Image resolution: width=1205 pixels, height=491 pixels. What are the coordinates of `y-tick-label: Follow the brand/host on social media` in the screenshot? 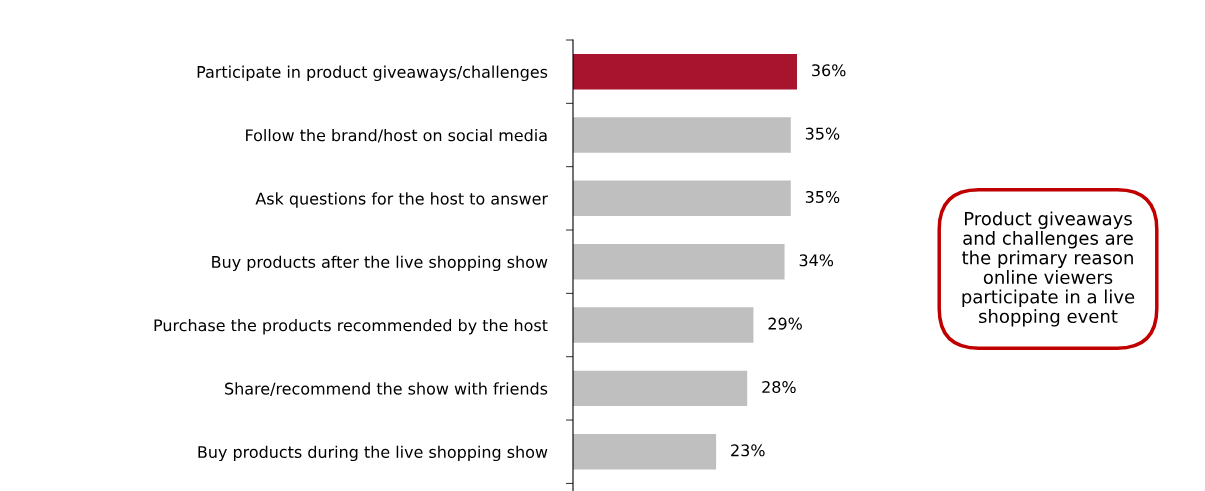 It's located at (396, 135).